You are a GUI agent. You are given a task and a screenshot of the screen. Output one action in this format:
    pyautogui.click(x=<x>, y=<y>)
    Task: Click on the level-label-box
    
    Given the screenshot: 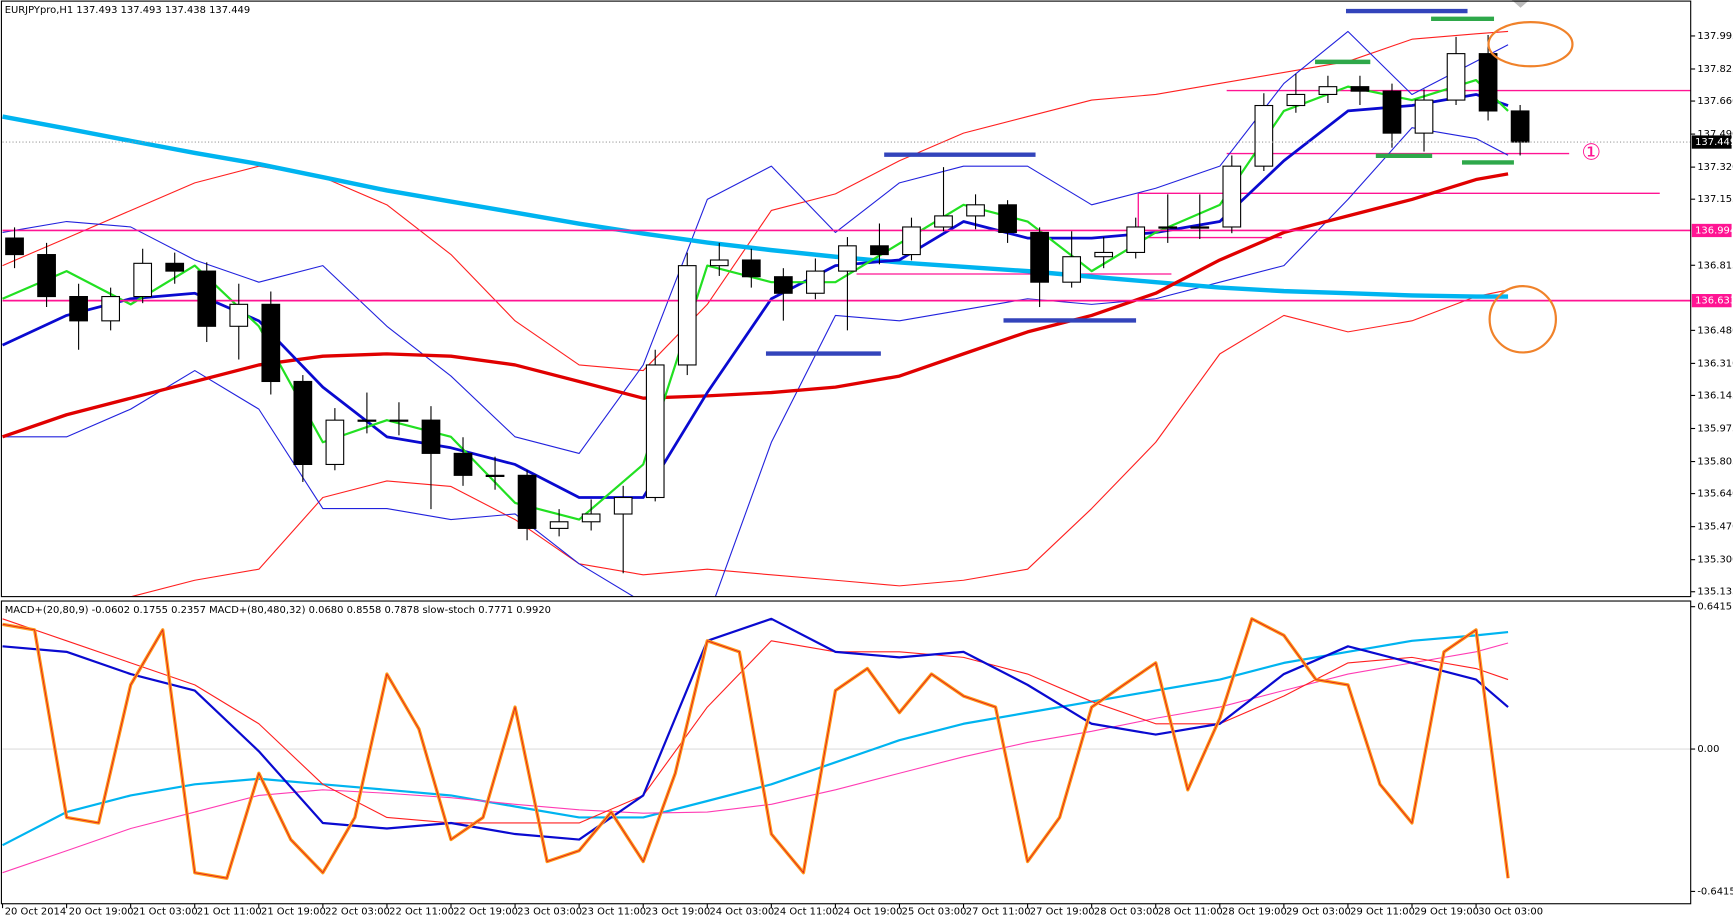 What is the action you would take?
    pyautogui.click(x=1711, y=230)
    